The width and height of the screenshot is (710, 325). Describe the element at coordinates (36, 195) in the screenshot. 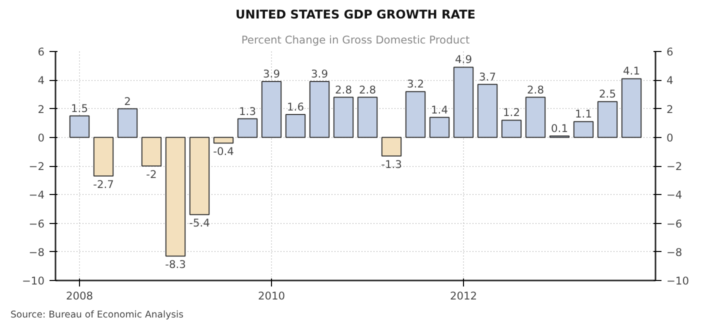

I see `y-tick-label: −4` at that location.